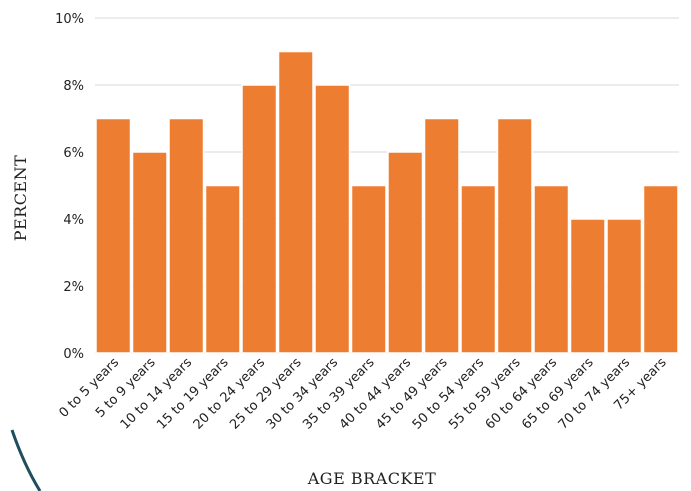 This screenshot has width=691, height=491. Describe the element at coordinates (26, 460) in the screenshot. I see `decorative-corner-arc` at that location.